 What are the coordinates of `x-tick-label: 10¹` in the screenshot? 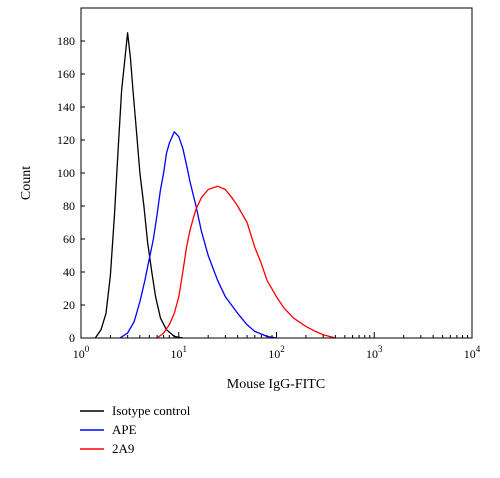 It's located at (179, 352).